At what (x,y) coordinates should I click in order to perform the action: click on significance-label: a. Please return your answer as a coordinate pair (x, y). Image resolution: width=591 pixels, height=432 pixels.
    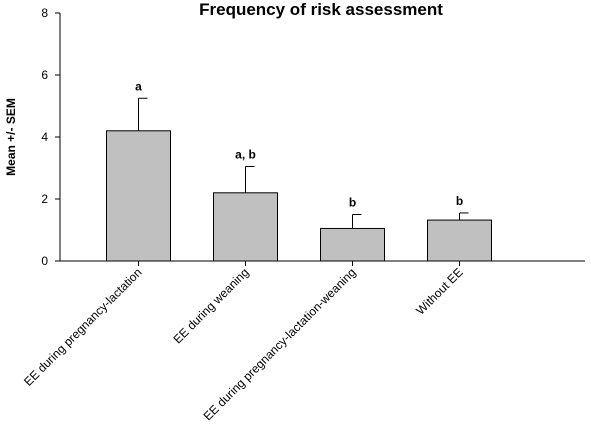
    Looking at the image, I should click on (138, 86).